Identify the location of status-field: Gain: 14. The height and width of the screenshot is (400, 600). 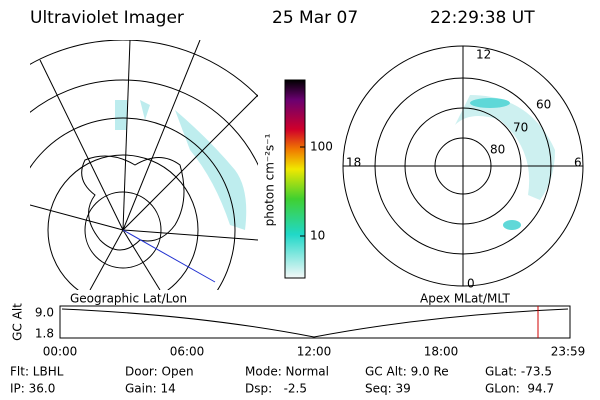
(150, 389).